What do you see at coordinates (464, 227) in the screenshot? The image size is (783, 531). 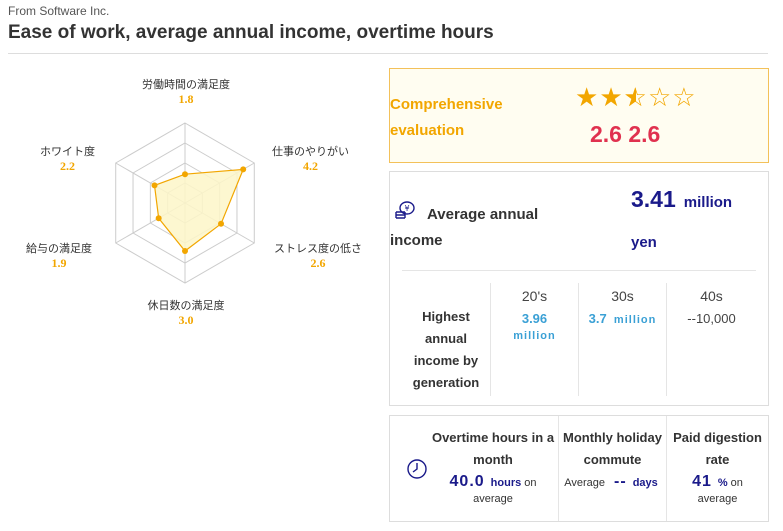 I see `income-label: Average annual income` at bounding box center [464, 227].